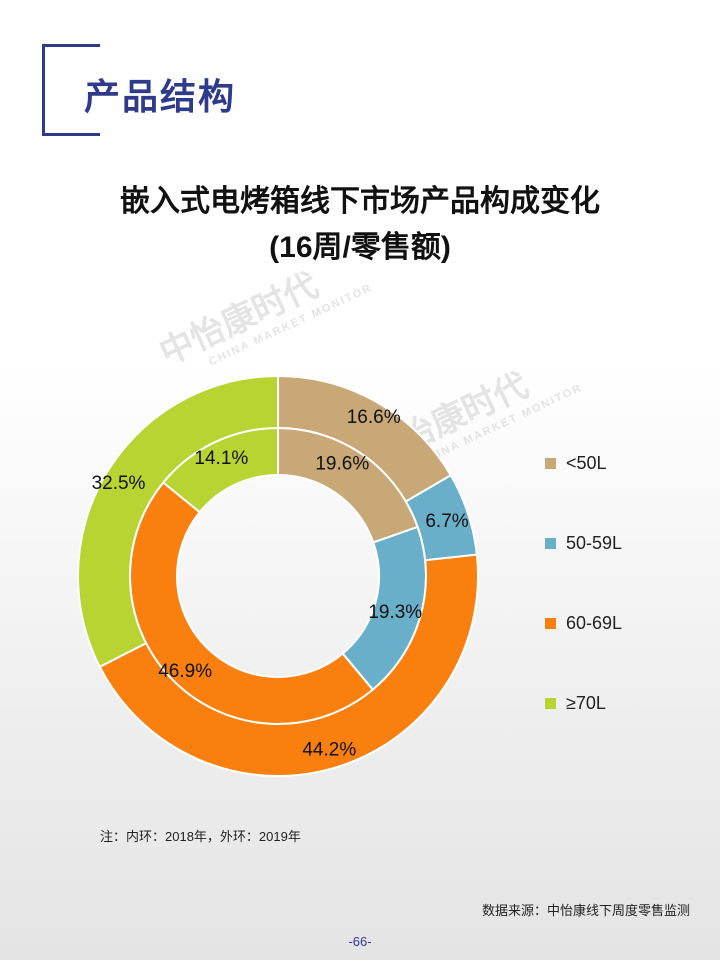 The image size is (720, 960). What do you see at coordinates (374, 417) in the screenshot?
I see `outer-slice-label-0: 16.6%` at bounding box center [374, 417].